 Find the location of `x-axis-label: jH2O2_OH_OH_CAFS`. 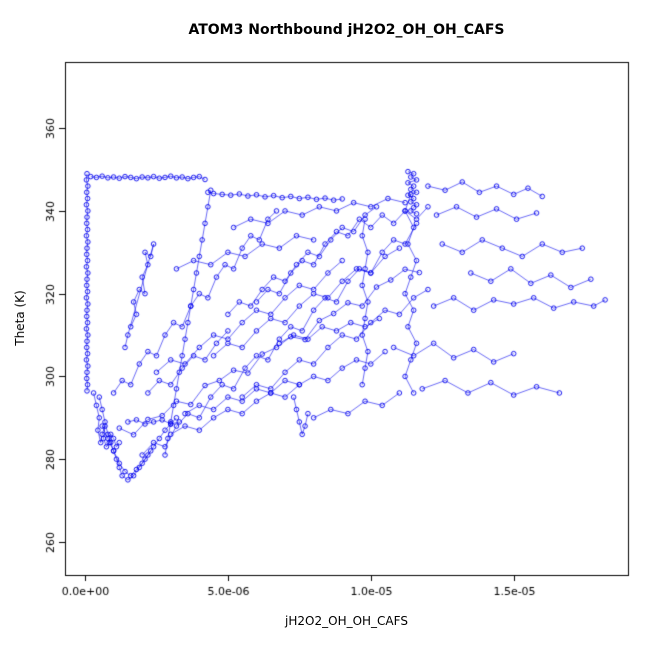

x-axis-label: jH2O2_OH_OH_CAFS is located at coordinates (346, 621).